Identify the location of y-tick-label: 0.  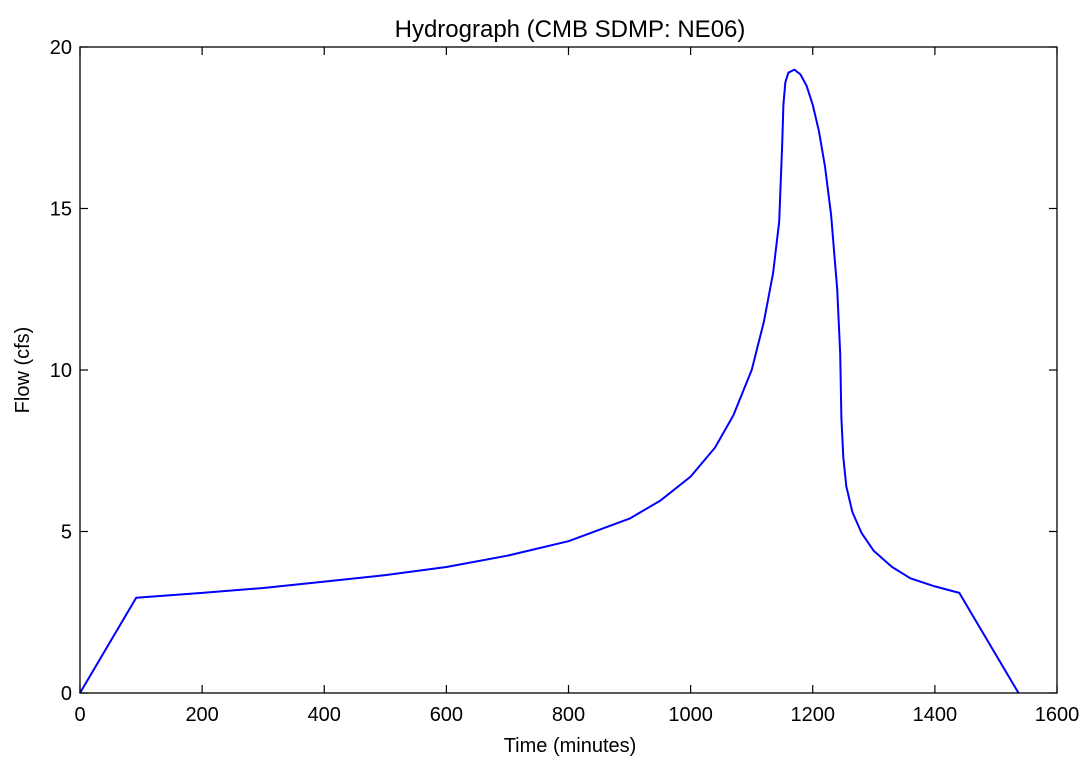
(66, 694).